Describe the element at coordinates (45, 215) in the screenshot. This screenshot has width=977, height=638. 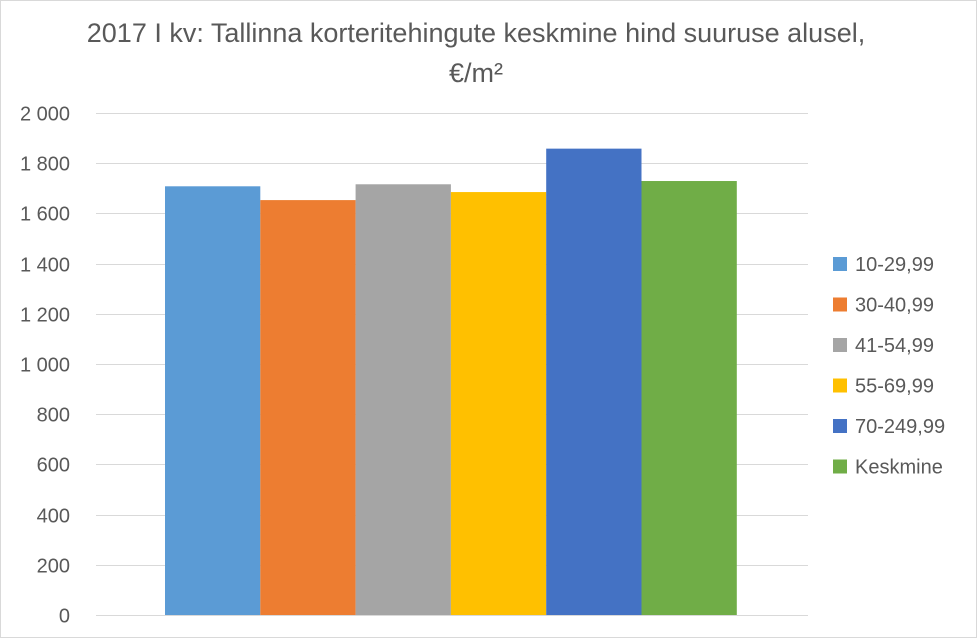
I see `y-tick-label: 1 600` at that location.